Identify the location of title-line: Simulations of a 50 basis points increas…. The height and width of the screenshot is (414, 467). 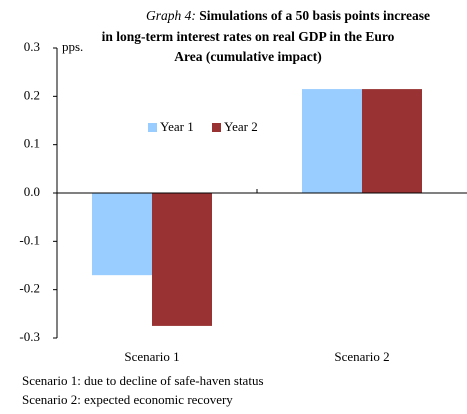
(314, 15).